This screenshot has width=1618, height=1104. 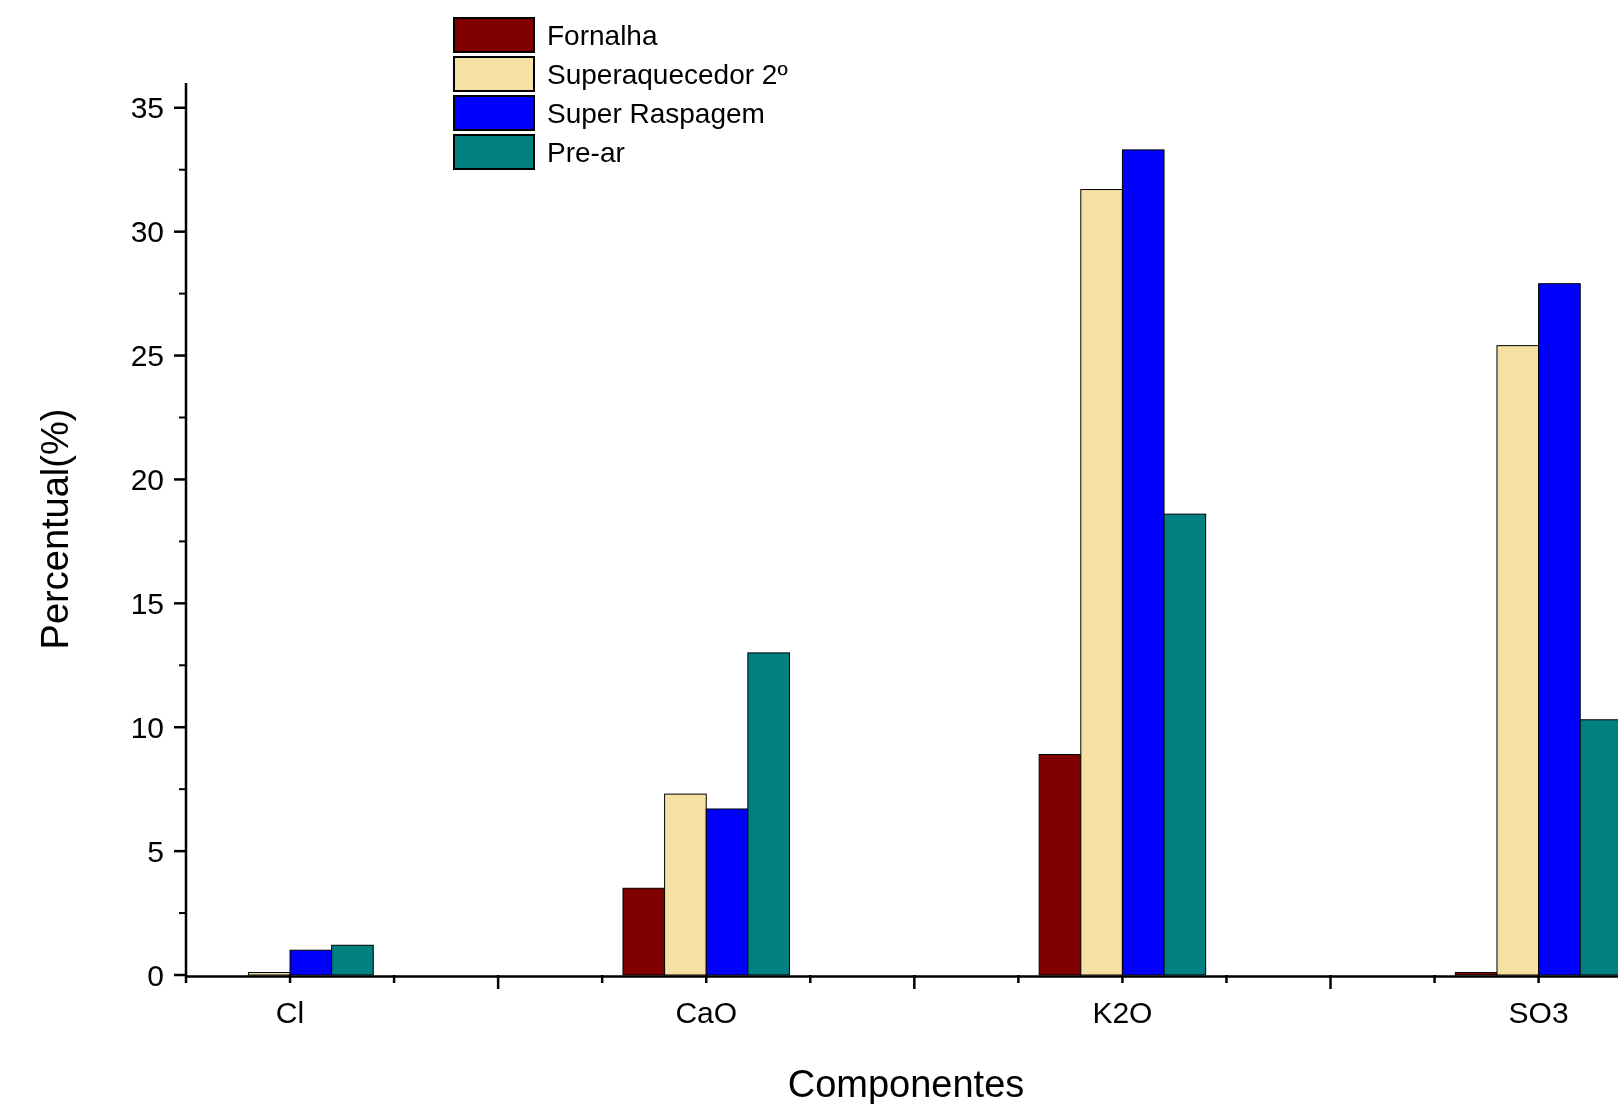 What do you see at coordinates (155, 975) in the screenshot?
I see `y-tick-label: 0` at bounding box center [155, 975].